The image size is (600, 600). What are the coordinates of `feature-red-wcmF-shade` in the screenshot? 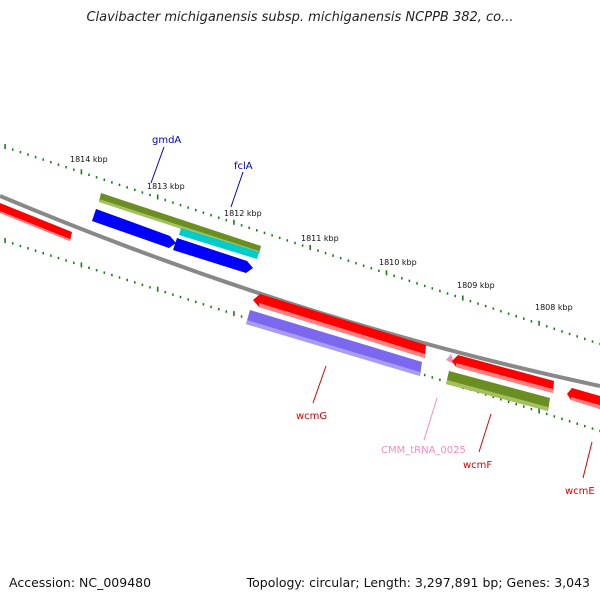 It's located at (504, 378).